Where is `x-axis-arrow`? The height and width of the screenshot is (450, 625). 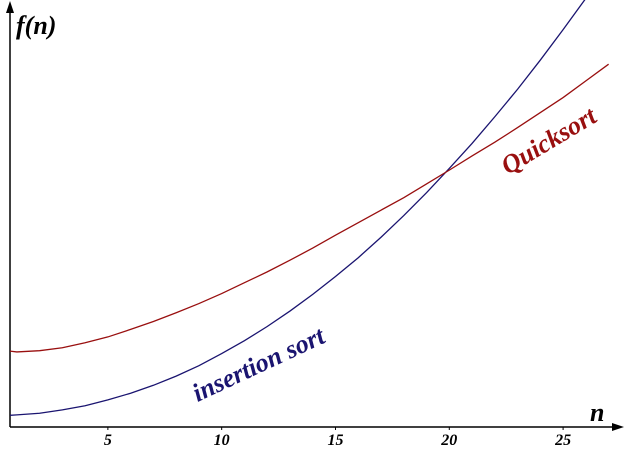 x-axis-arrow is located at coordinates (618, 427).